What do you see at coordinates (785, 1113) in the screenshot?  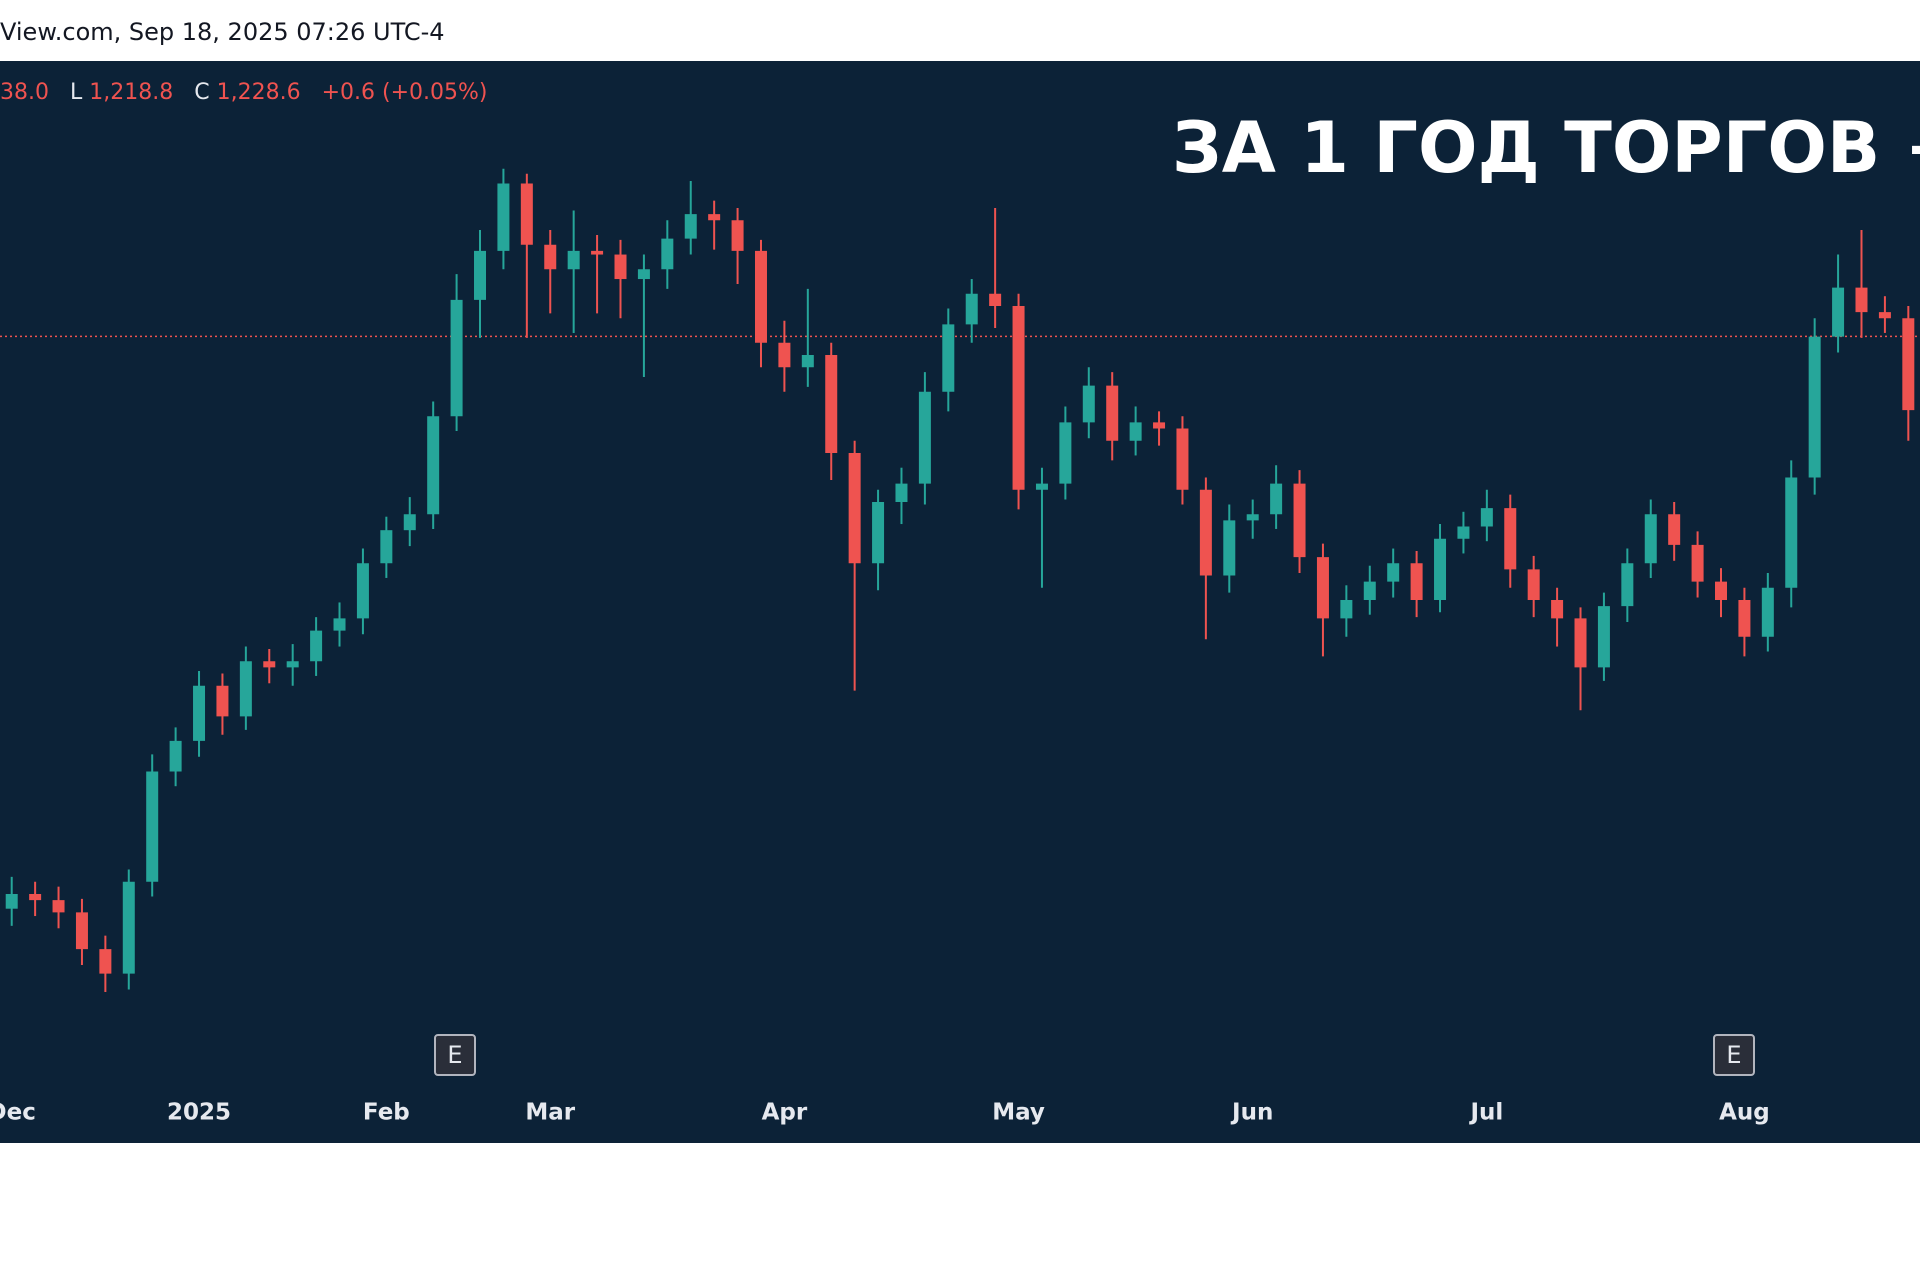 I see `x-tick-label: Apr` at bounding box center [785, 1113].